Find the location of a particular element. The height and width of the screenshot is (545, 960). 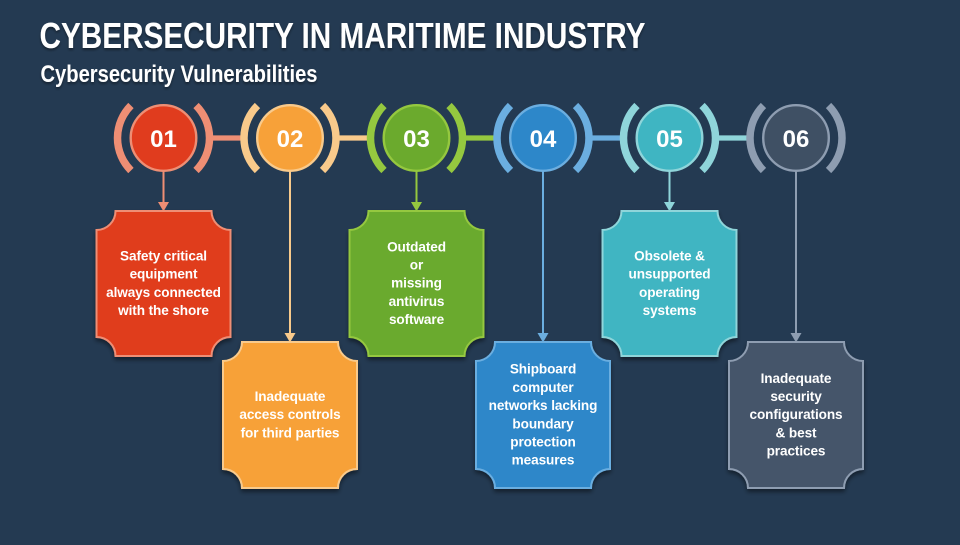

svg-text: protection is located at coordinates (542, 442).